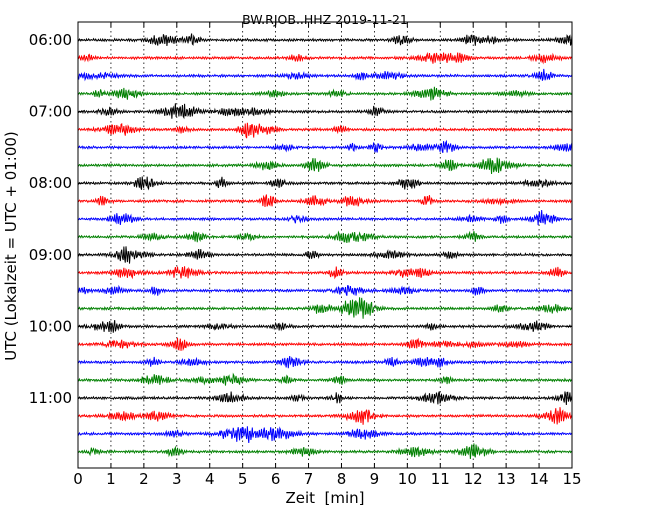 The height and width of the screenshot is (520, 650). What do you see at coordinates (210, 479) in the screenshot?
I see `x-tick-label: 4` at bounding box center [210, 479].